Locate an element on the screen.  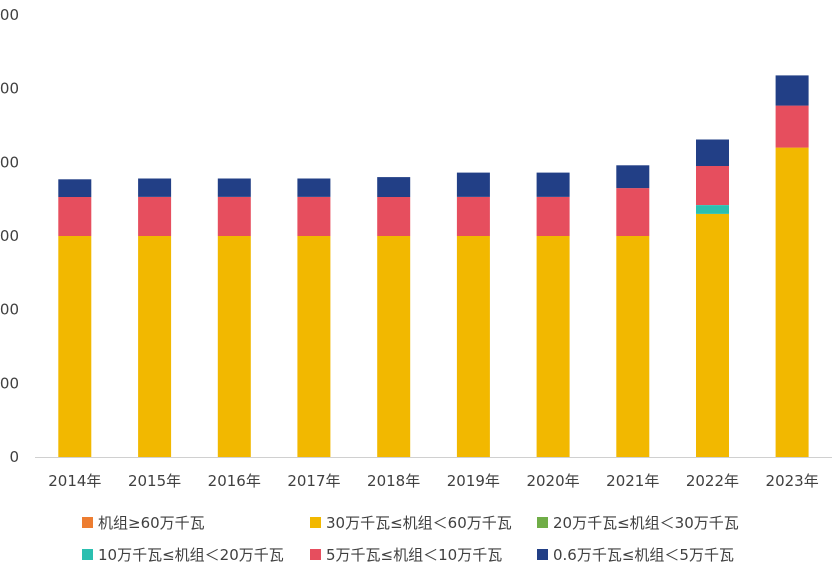
bar-segment-1-2023年 is located at coordinates (792, 302).